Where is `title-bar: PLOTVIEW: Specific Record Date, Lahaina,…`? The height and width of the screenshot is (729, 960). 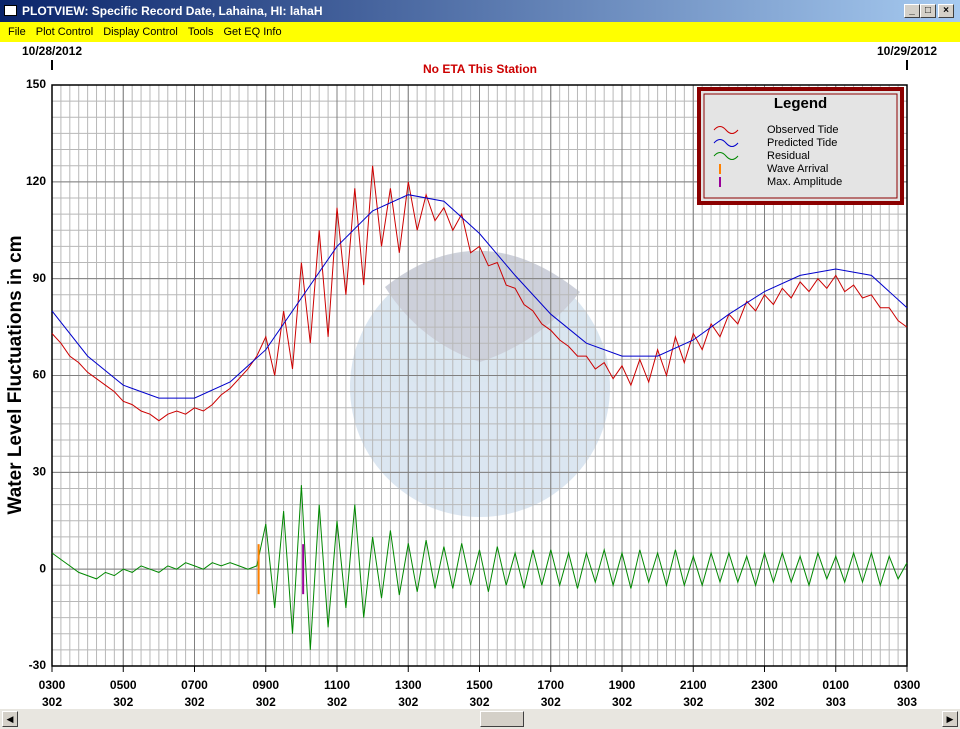 title-bar: PLOTVIEW: Specific Record Date, Lahaina,… is located at coordinates (480, 11).